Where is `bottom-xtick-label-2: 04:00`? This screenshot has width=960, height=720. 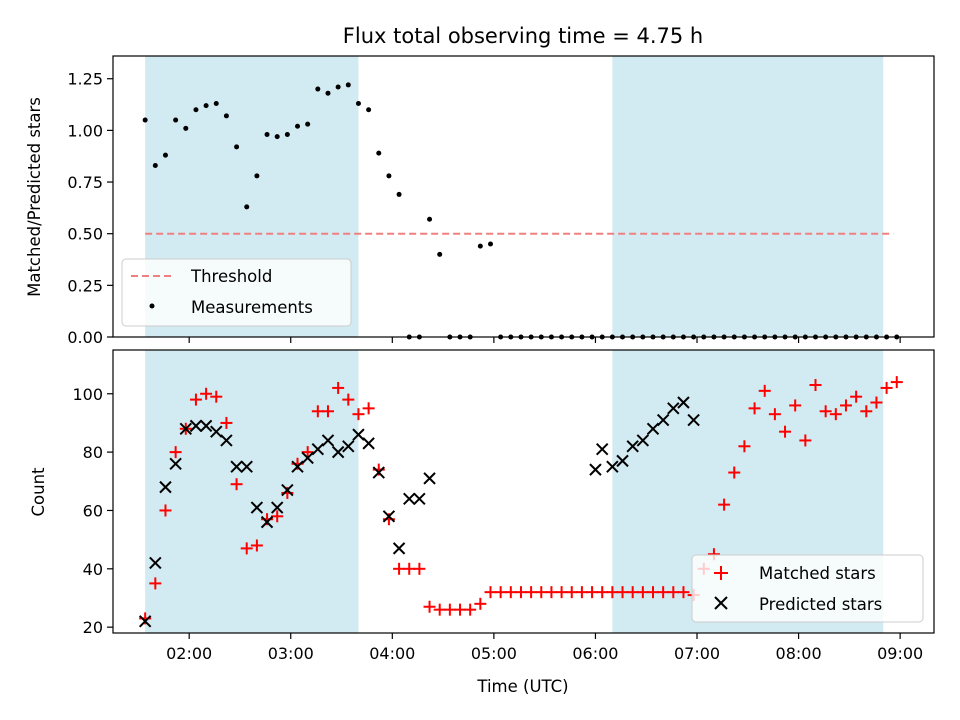 bottom-xtick-label-2: 04:00 is located at coordinates (392, 653).